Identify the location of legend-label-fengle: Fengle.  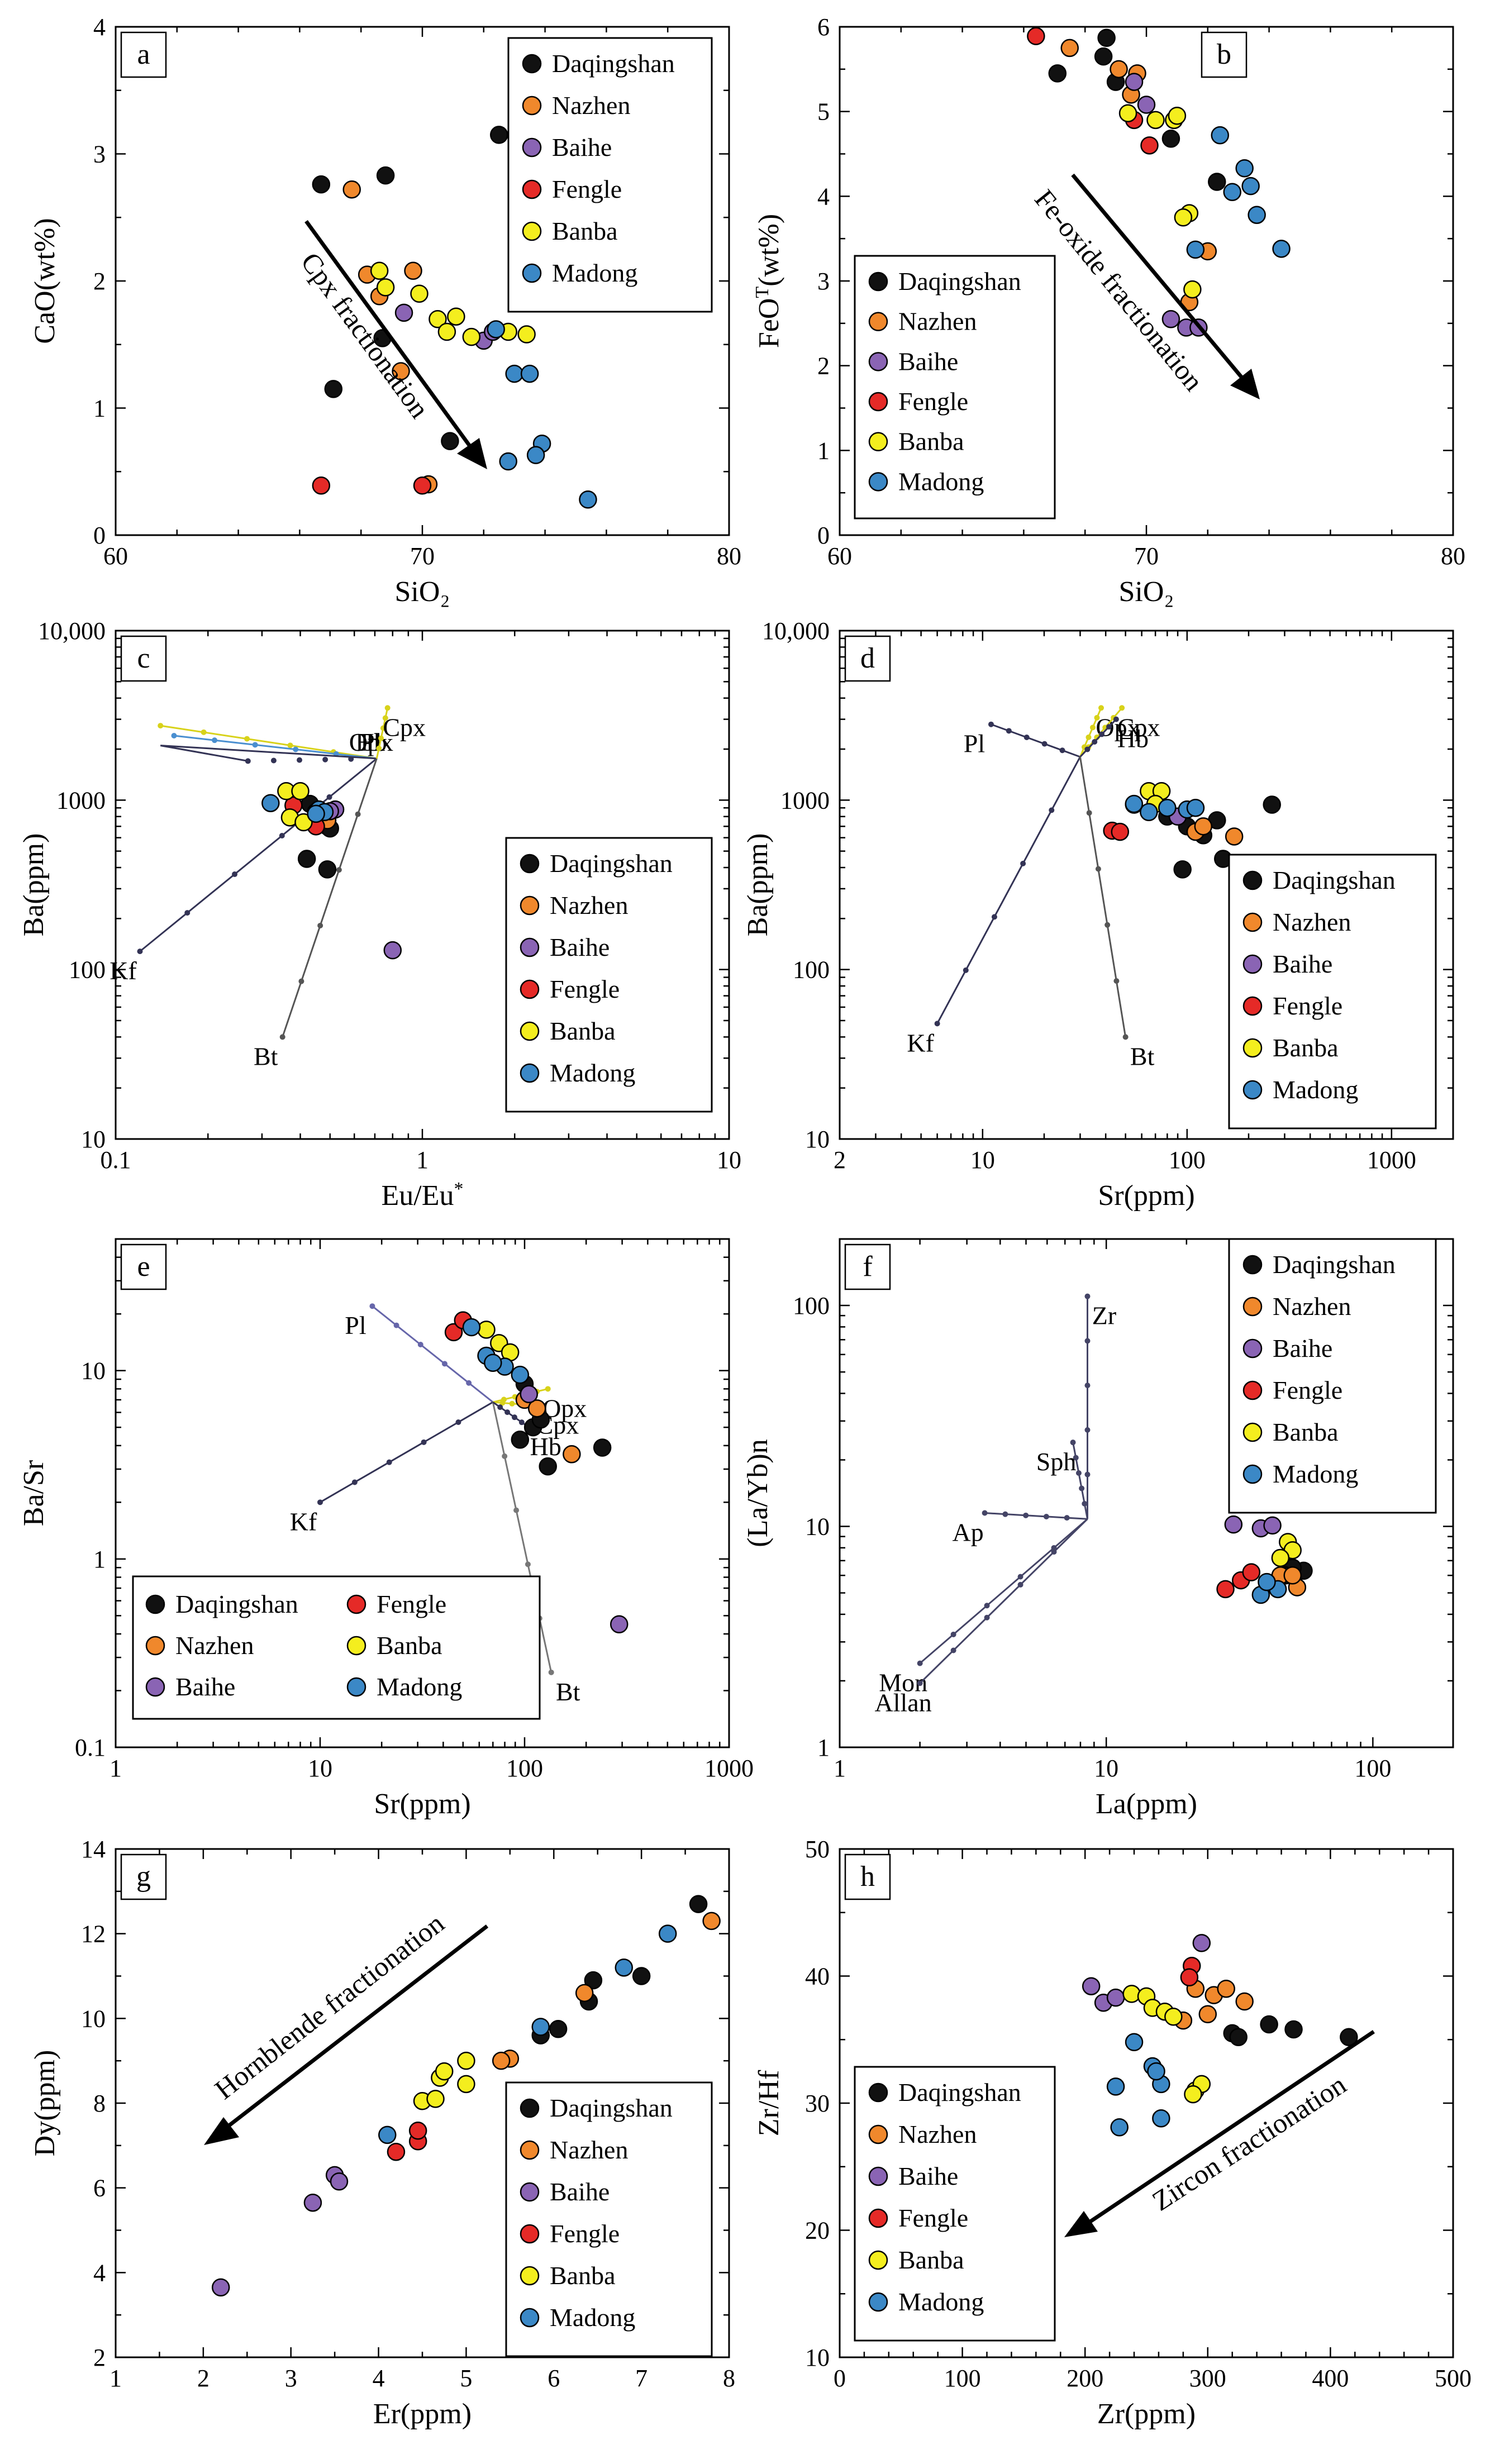
(585, 989).